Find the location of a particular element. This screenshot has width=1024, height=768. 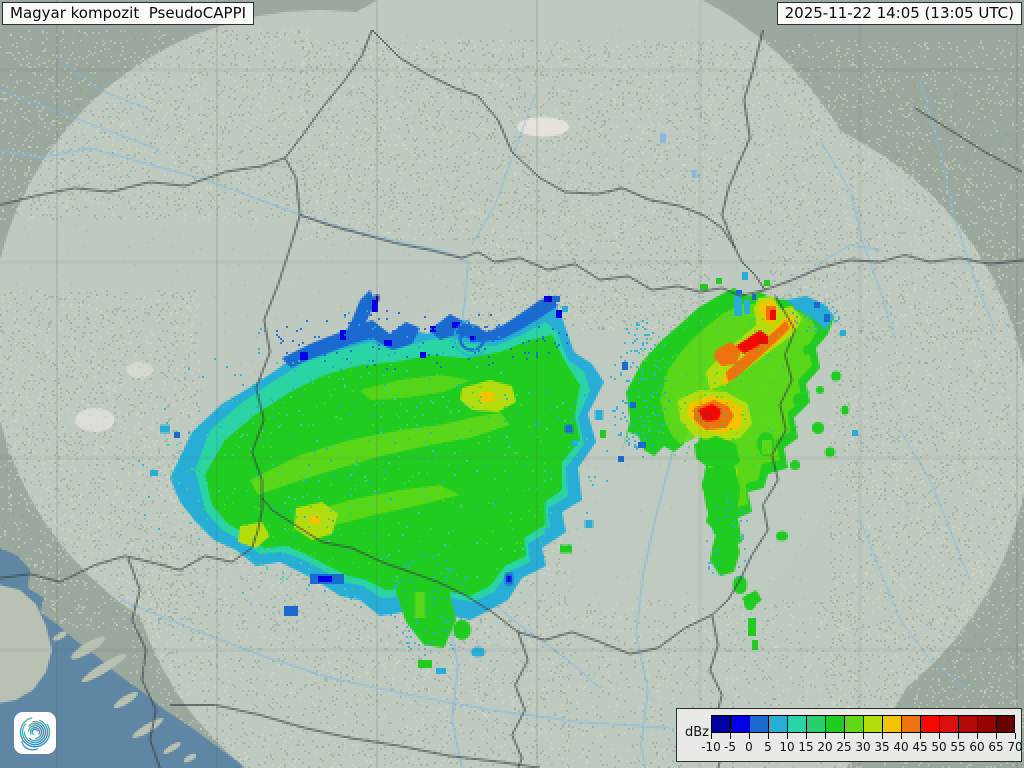

legend-tick-label: 15 is located at coordinates (806, 747).